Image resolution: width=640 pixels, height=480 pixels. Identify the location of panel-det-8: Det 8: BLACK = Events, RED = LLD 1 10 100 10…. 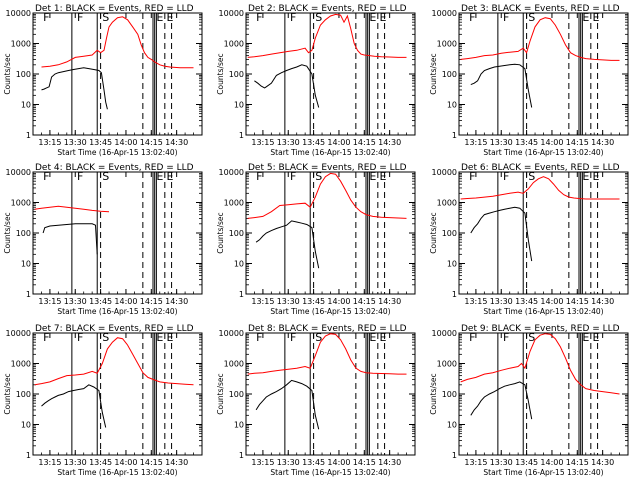
(316, 400).